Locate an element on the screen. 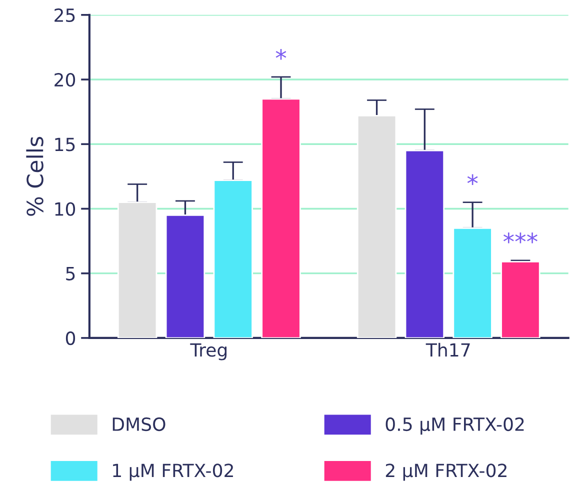 This screenshot has height=497, width=577. y-tick-label: 25 is located at coordinates (64, 15).